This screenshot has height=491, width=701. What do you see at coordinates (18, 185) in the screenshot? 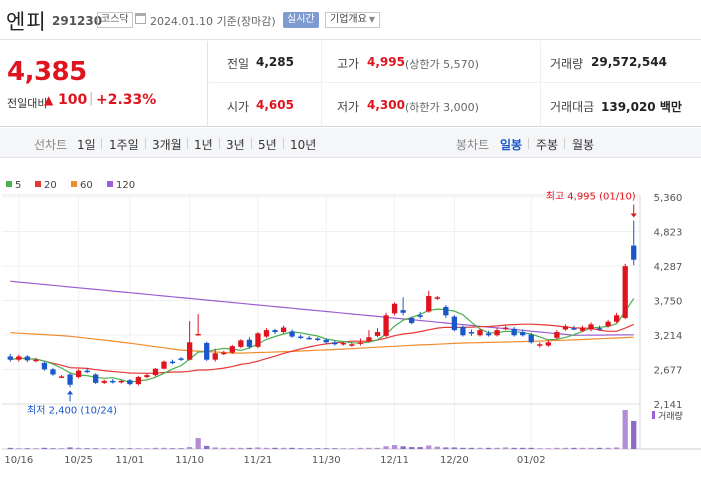
I see `legend-label: 5` at bounding box center [18, 185].